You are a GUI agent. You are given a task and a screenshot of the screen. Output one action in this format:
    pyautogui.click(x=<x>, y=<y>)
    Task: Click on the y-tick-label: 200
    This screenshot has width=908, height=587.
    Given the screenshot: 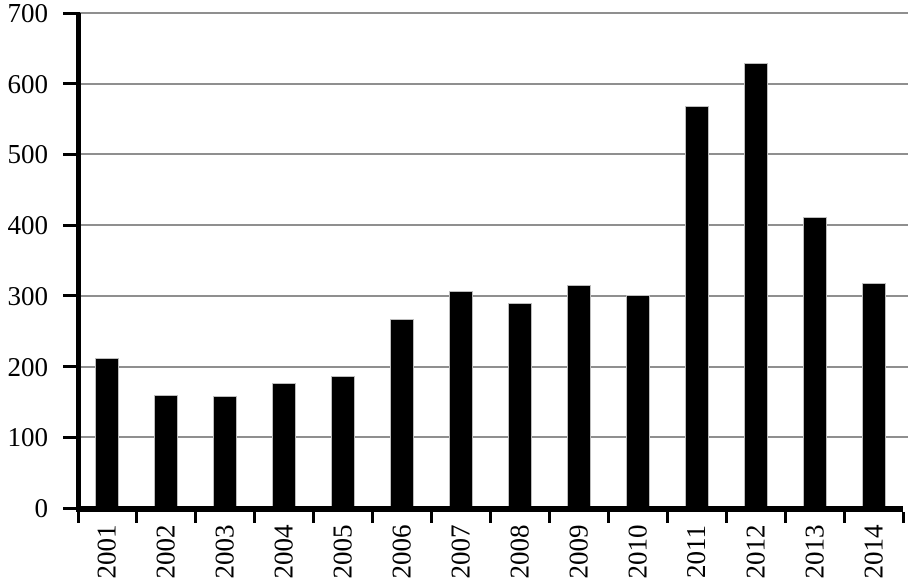 What is the action you would take?
    pyautogui.click(x=28, y=366)
    